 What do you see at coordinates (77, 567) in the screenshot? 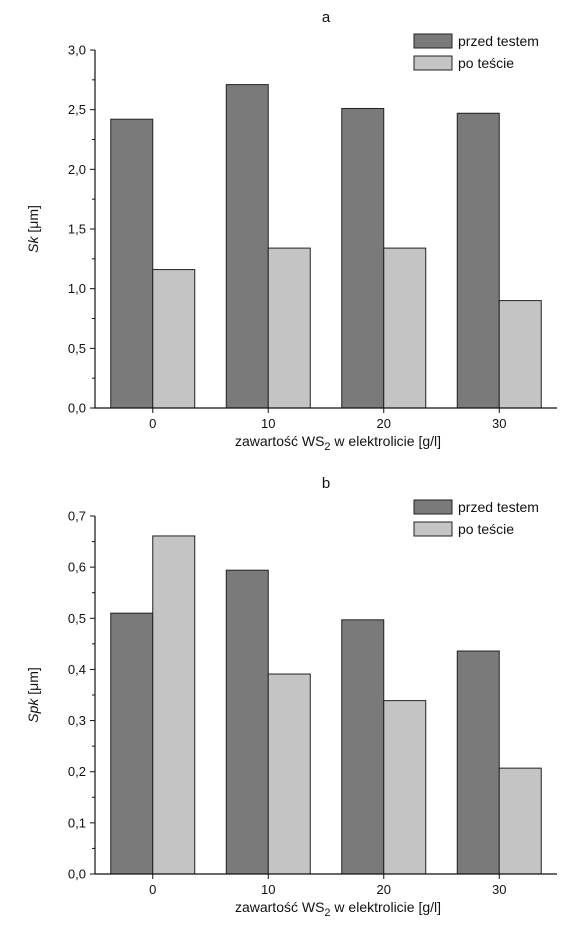
I see `y-tick-label: 0,6` at bounding box center [77, 567].